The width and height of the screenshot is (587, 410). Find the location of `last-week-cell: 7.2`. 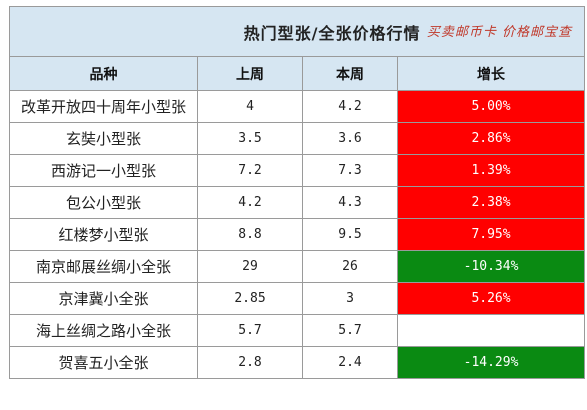

last-week-cell: 7.2 is located at coordinates (250, 170).